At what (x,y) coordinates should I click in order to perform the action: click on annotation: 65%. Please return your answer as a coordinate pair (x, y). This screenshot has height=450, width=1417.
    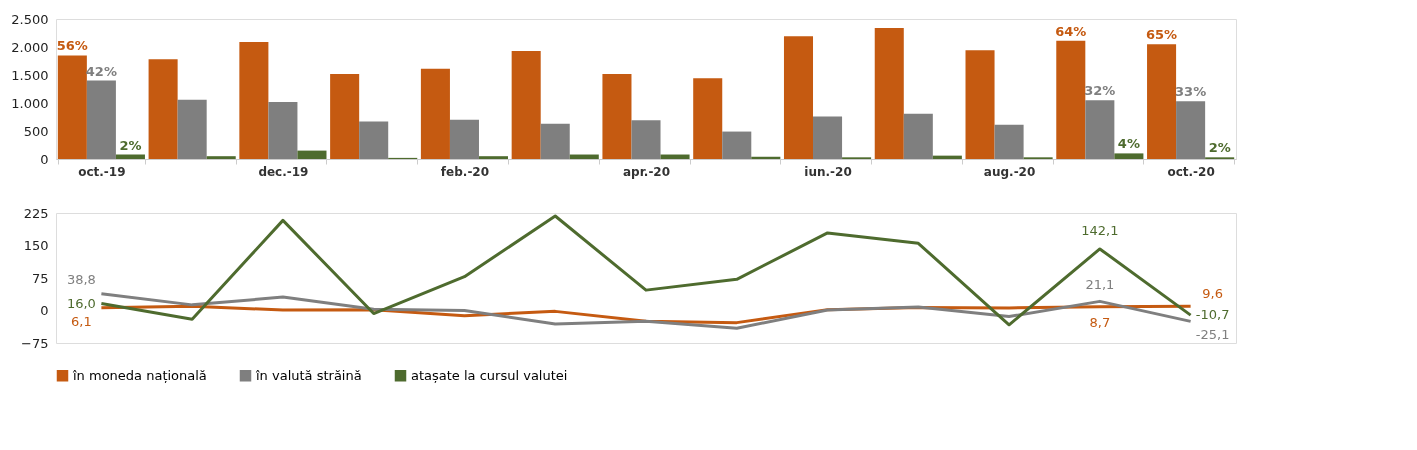
    Looking at the image, I should click on (1162, 35).